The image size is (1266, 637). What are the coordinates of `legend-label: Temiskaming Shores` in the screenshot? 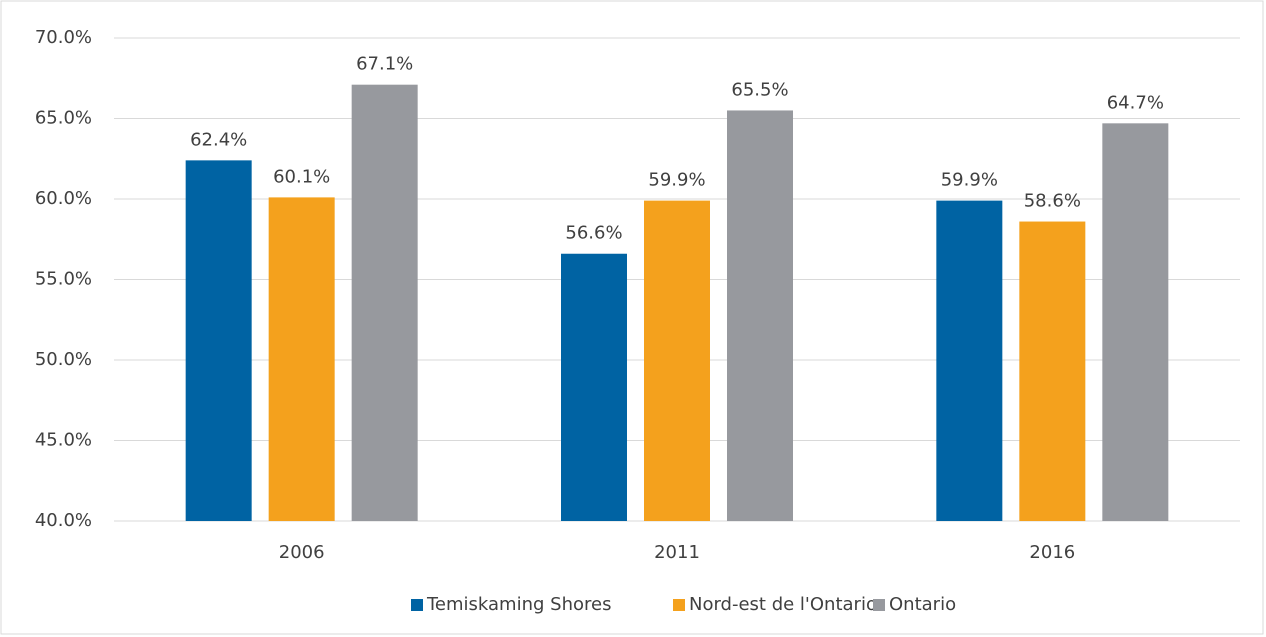 It's located at (518, 604).